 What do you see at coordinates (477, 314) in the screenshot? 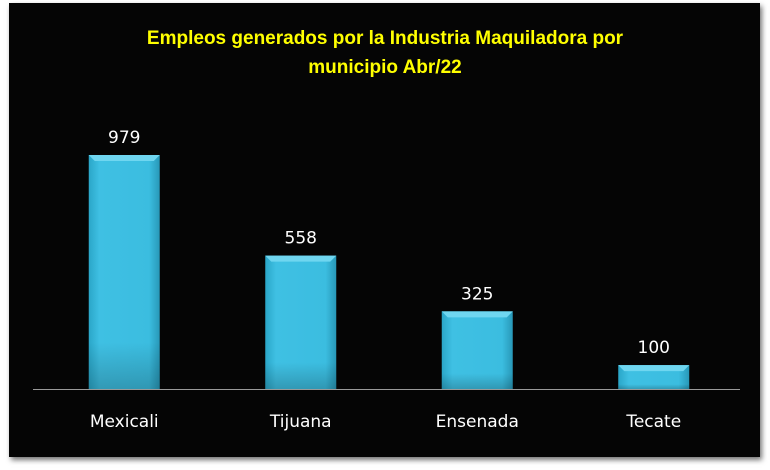
I see `bar-bevel-ensenada` at bounding box center [477, 314].